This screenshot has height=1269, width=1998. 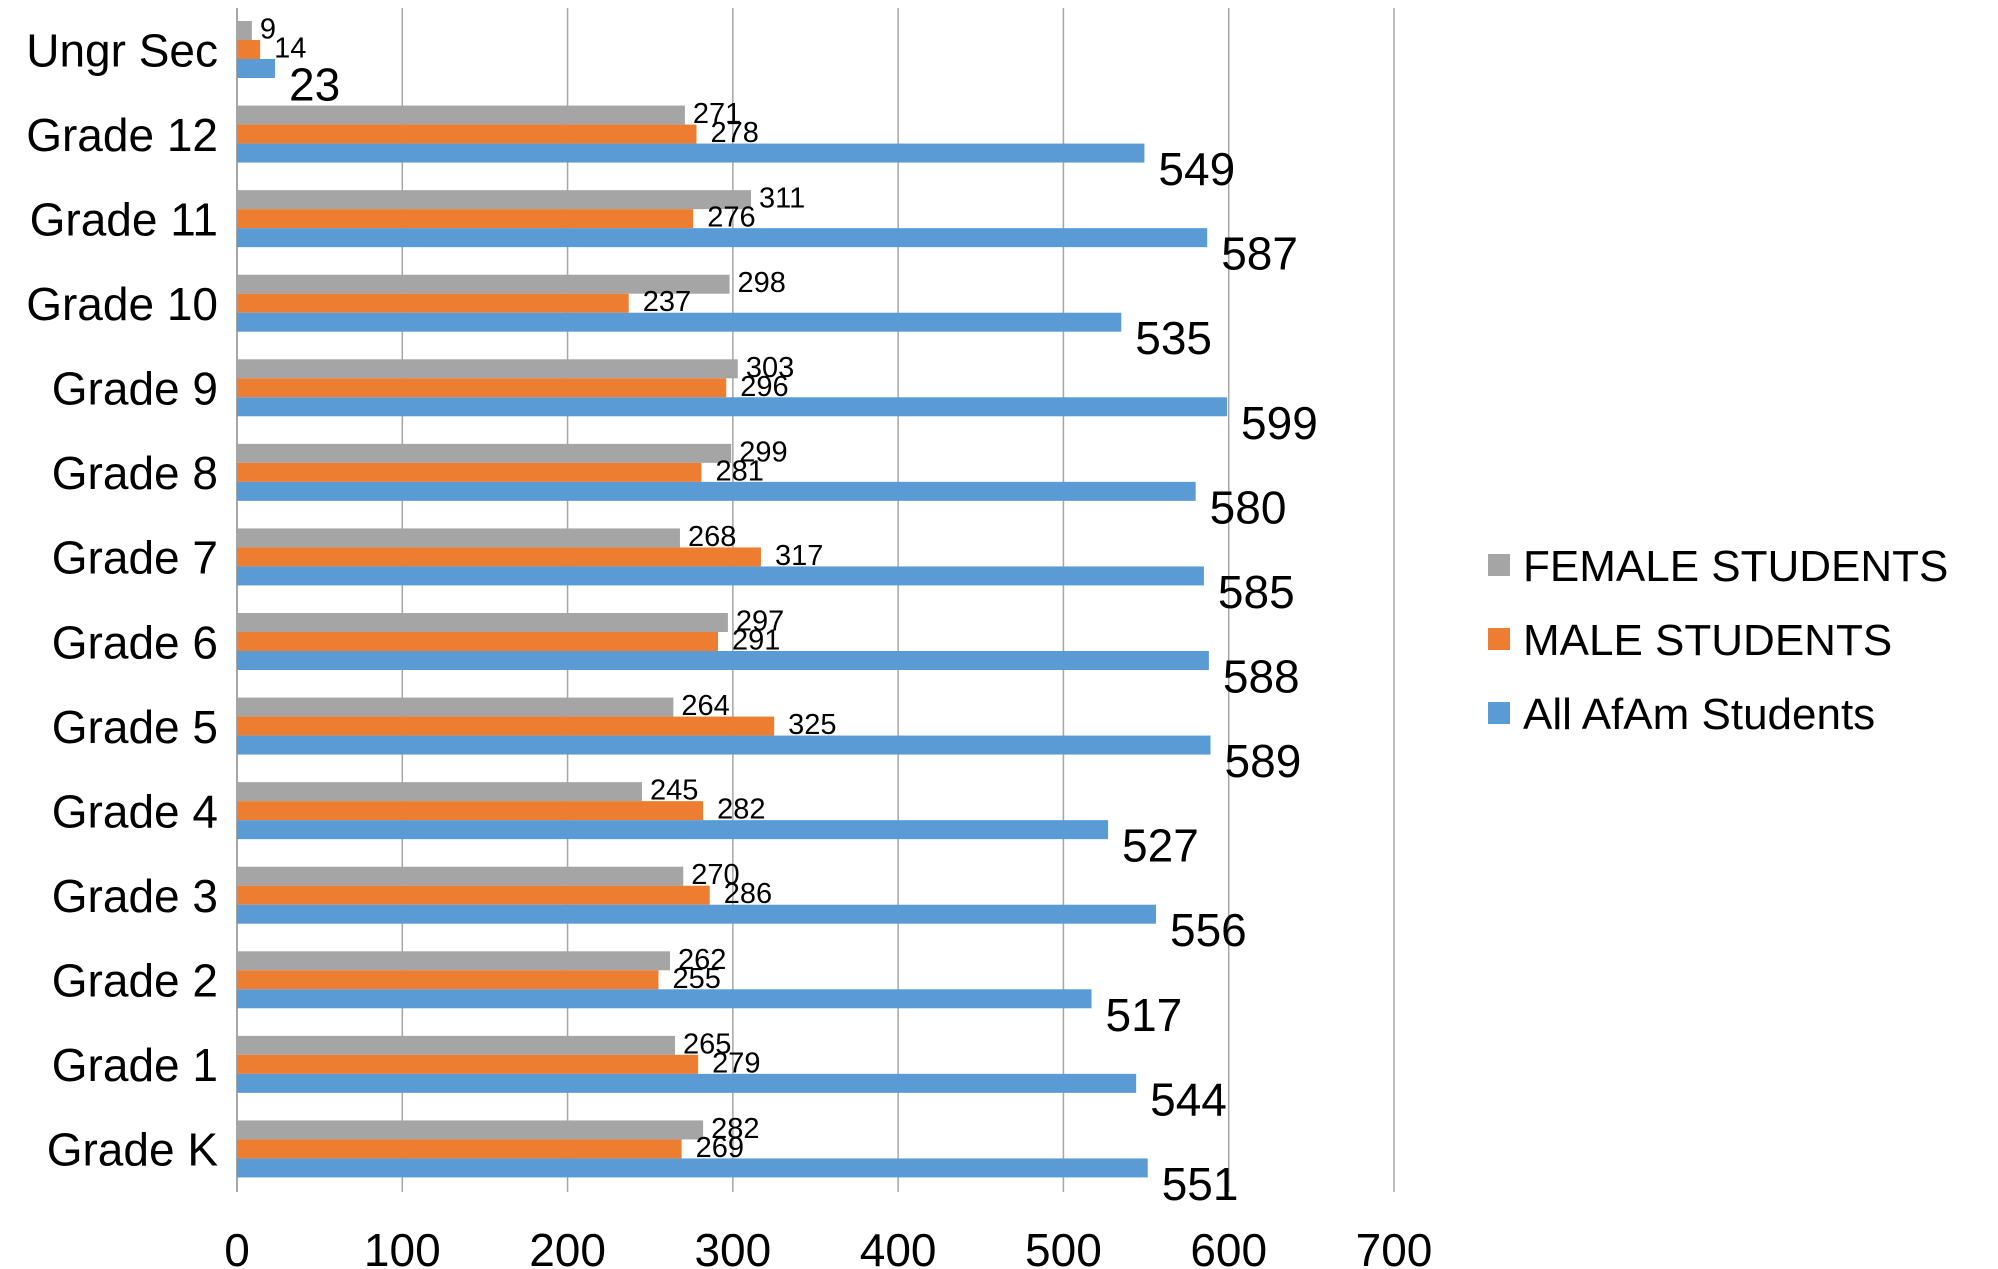 What do you see at coordinates (696, 979) in the screenshot?
I see `data-label: 255` at bounding box center [696, 979].